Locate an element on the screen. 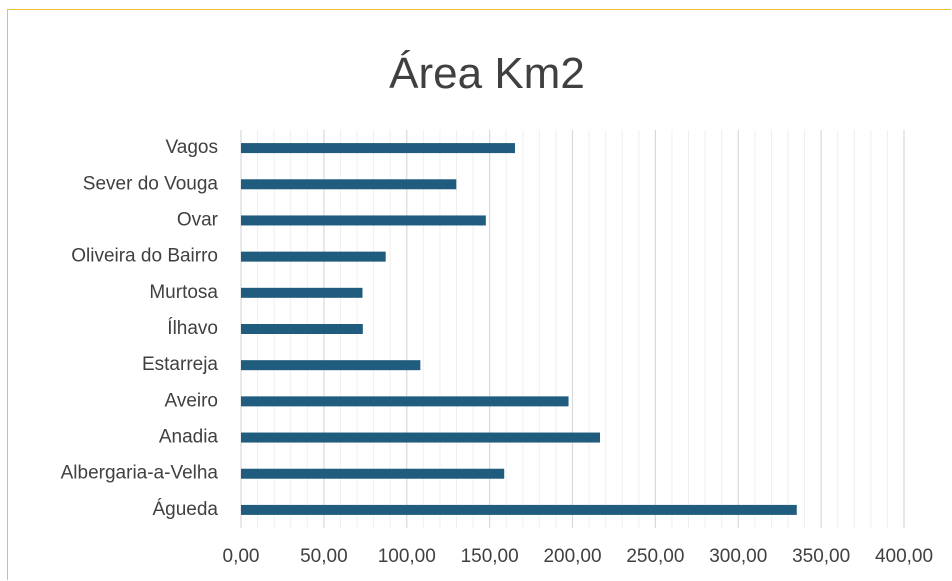  category-label: Águeda is located at coordinates (185, 509).